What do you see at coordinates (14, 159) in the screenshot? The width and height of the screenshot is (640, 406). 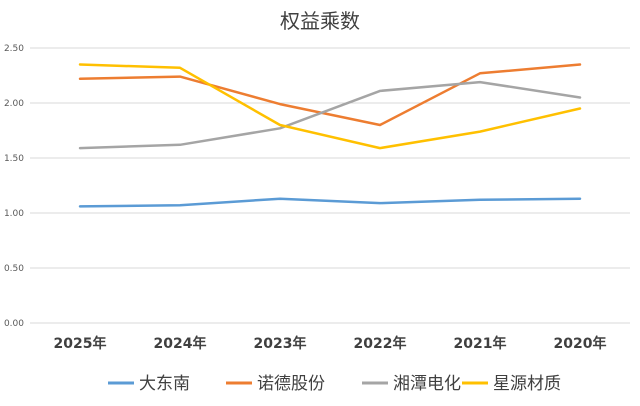 I see `y-tick-label: 1.50` at bounding box center [14, 159].